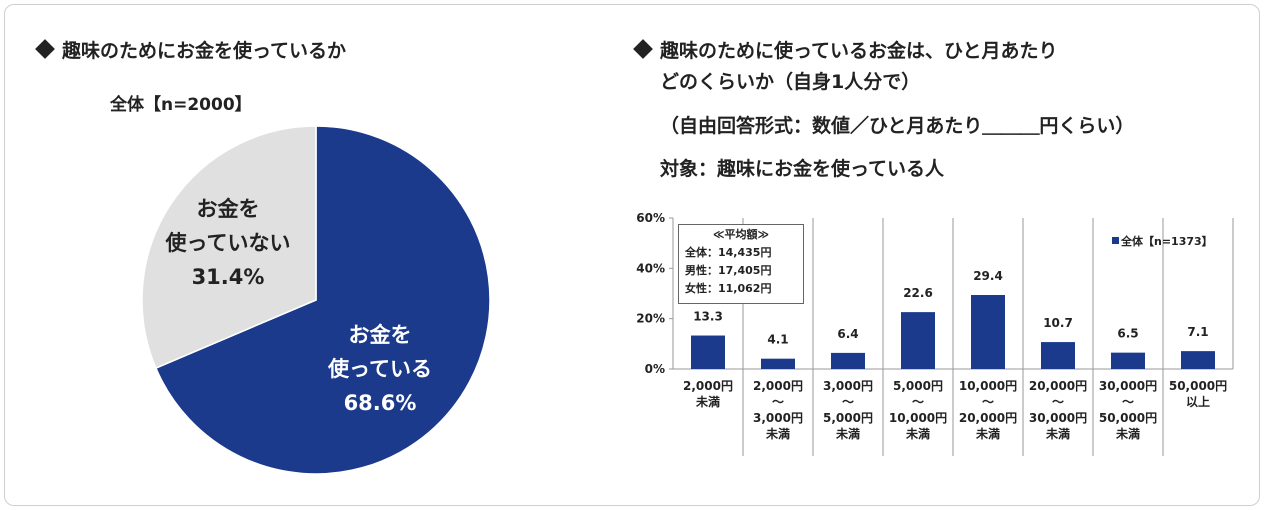  I want to click on legend-label: 全体【n=1373】, so click(1167, 241).